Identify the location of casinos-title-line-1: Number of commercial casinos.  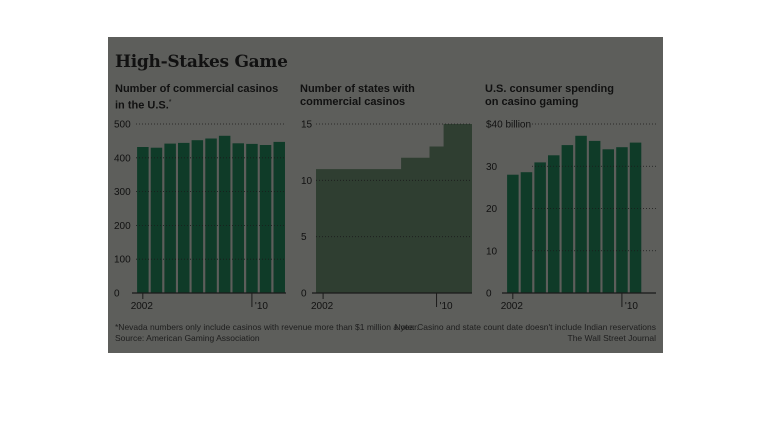
(197, 89).